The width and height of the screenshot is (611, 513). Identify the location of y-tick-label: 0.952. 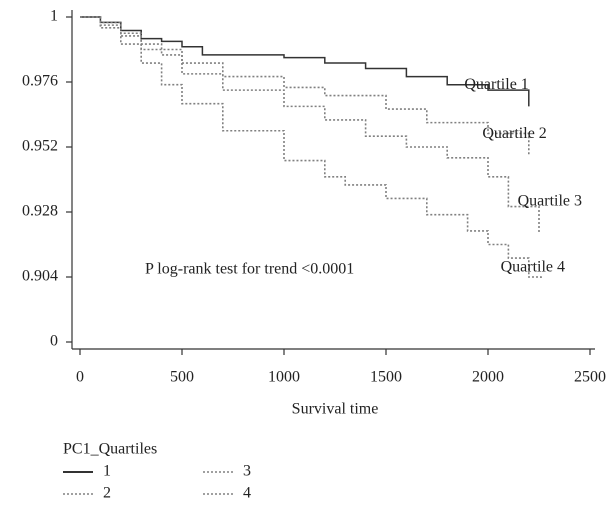
(40, 146).